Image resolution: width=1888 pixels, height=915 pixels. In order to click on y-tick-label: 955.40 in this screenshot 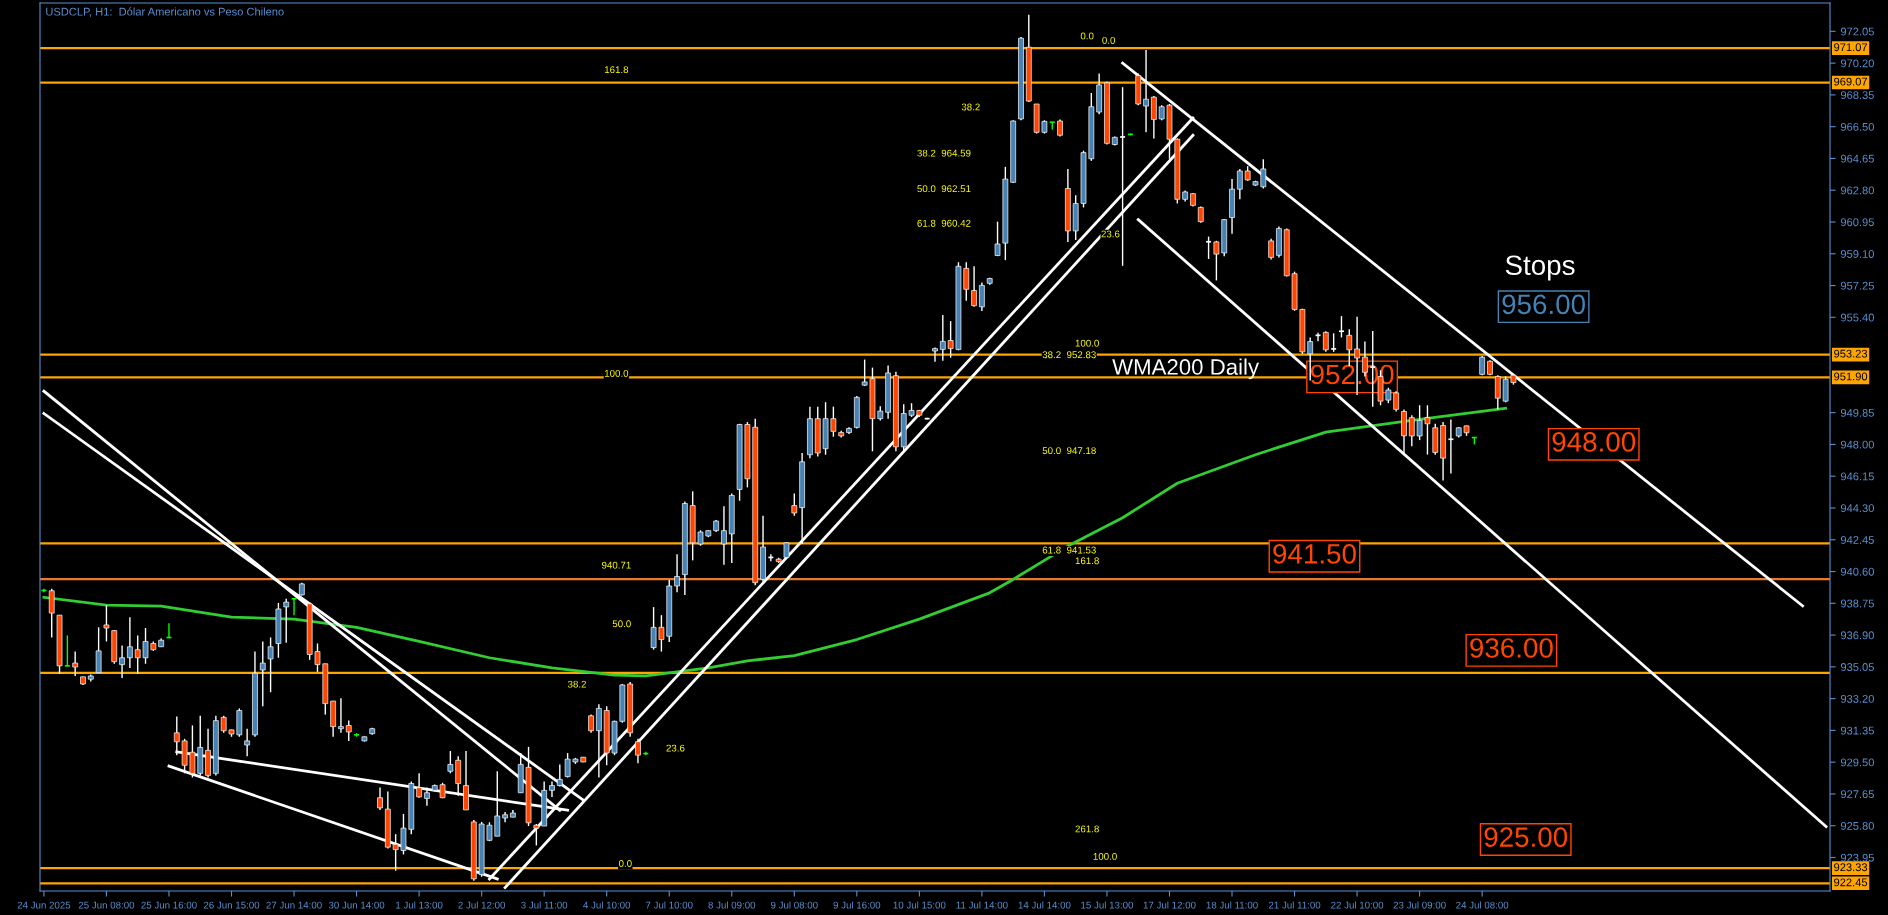, I will do `click(1857, 317)`.